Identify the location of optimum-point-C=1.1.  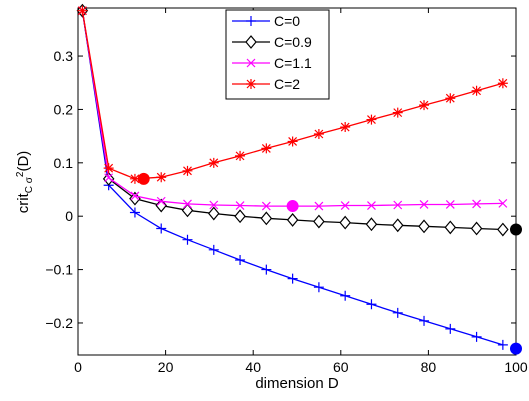
(292, 206).